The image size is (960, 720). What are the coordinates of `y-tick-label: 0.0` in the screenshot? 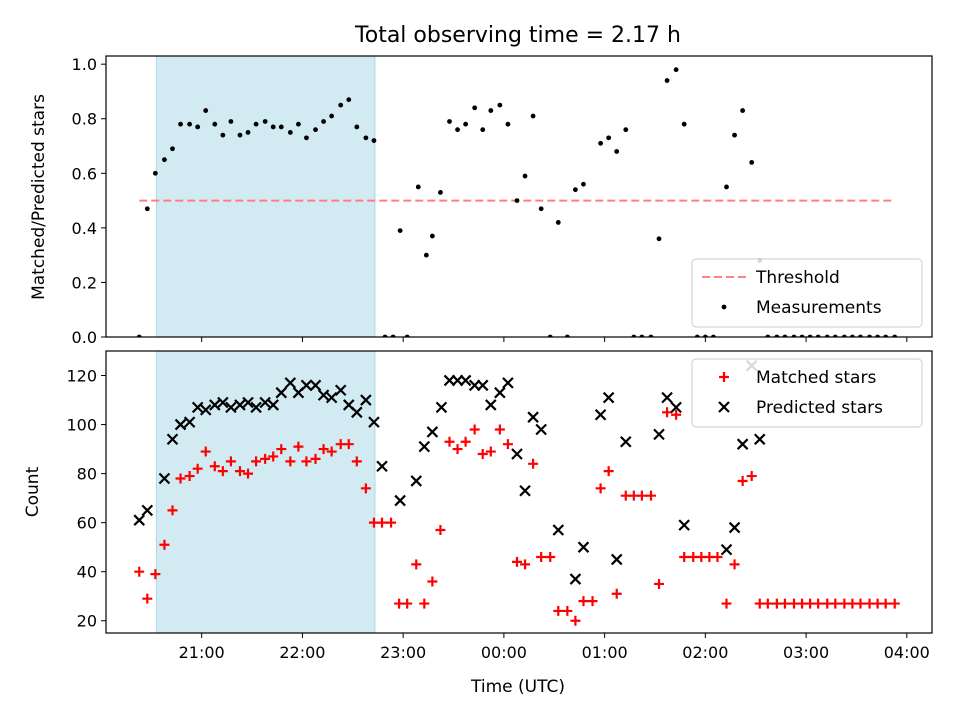 It's located at (84, 337).